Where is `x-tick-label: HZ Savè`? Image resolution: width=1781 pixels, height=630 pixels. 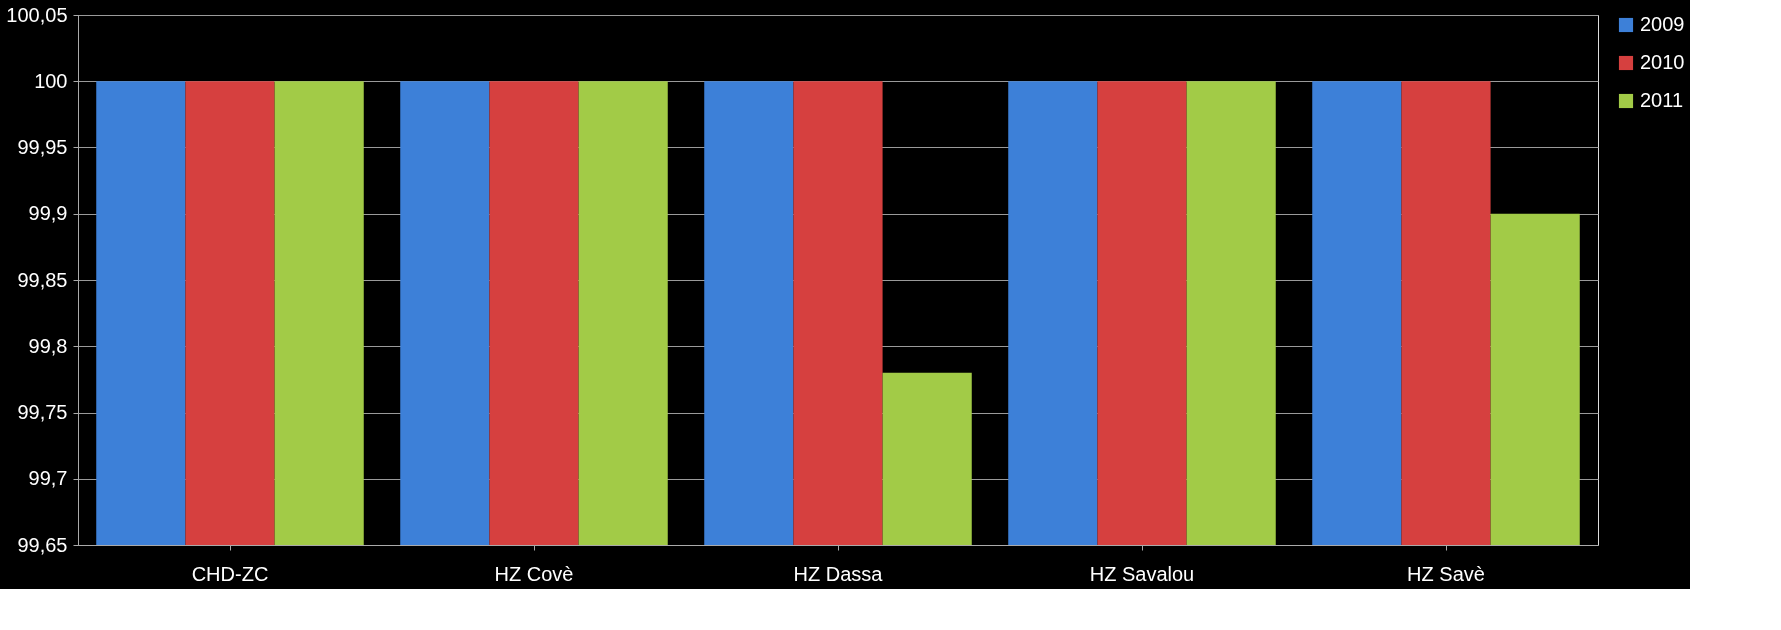 x-tick-label: HZ Savè is located at coordinates (1446, 573).